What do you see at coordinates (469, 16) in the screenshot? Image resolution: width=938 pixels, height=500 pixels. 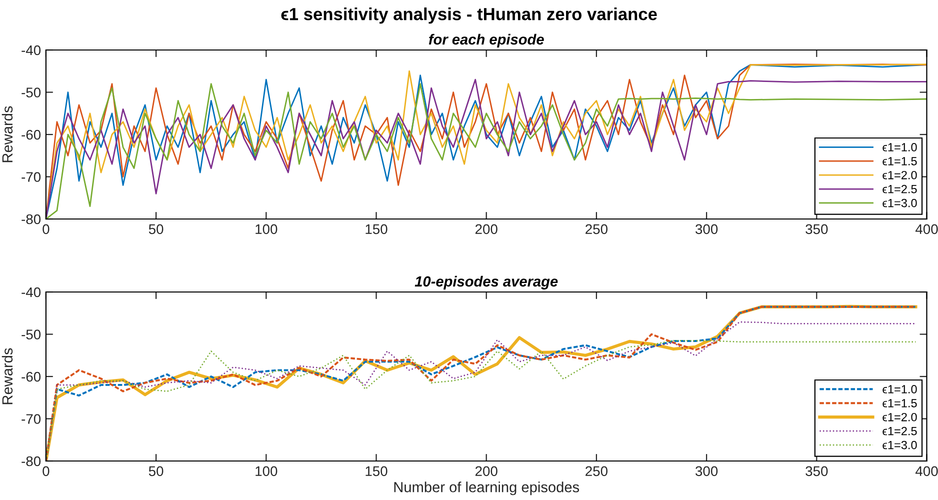 I see `chart-title: ϵ1 sensitivity analysis - tHuman zero variance` at bounding box center [469, 16].